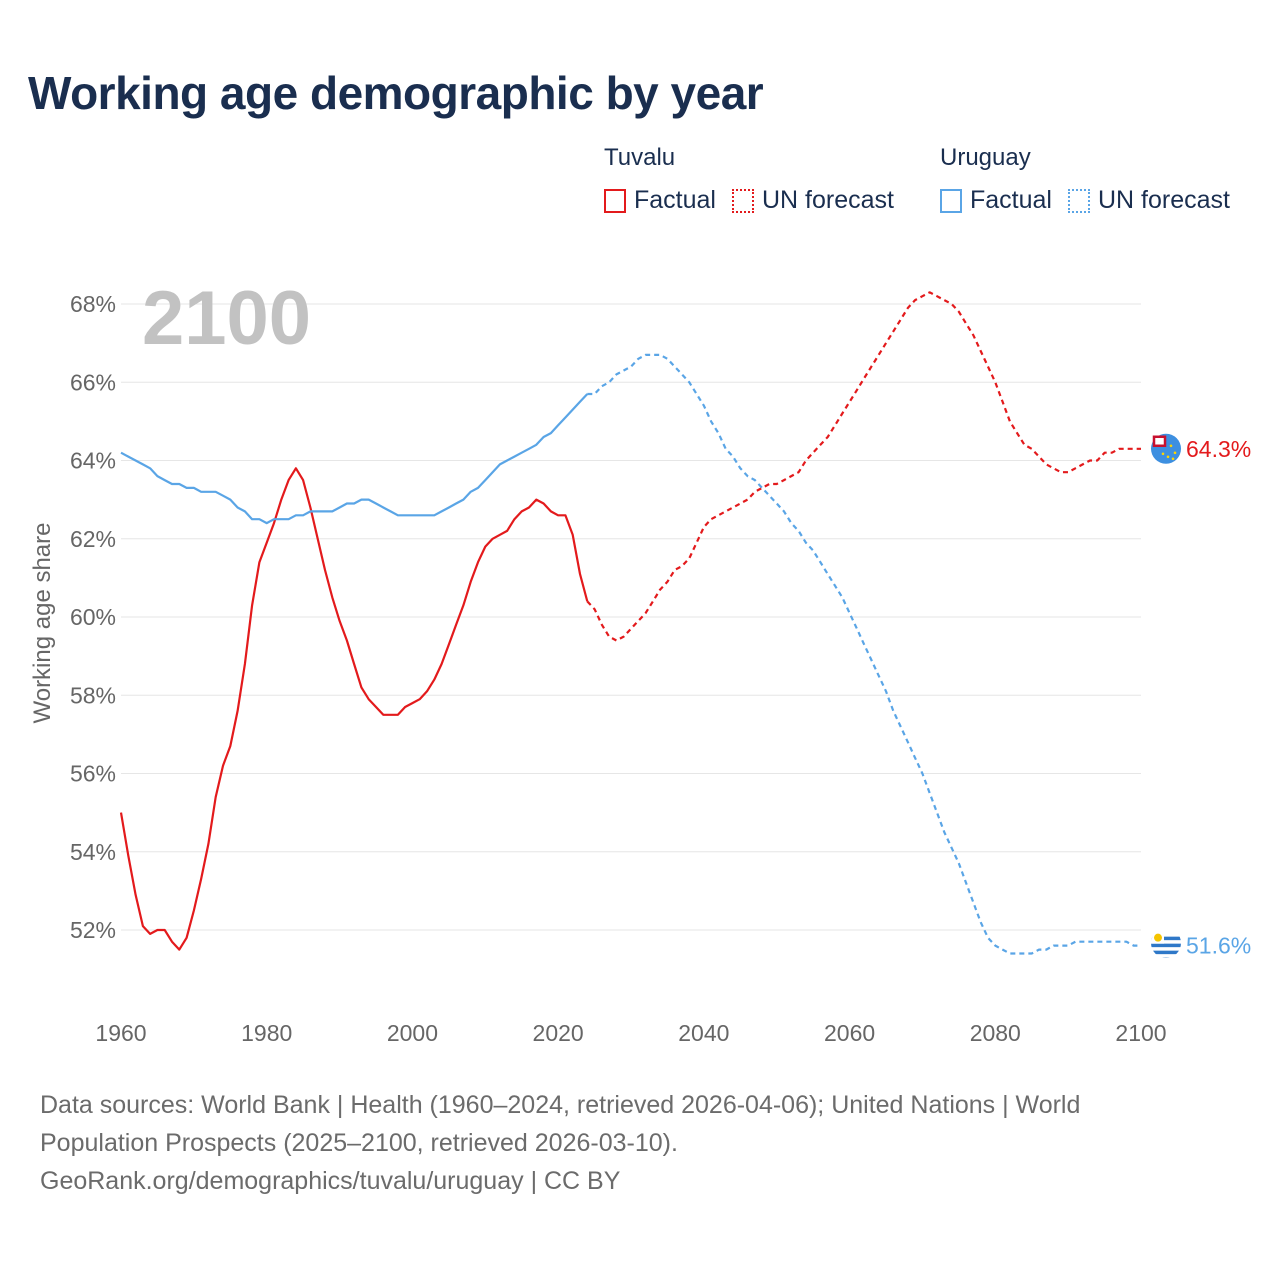 The height and width of the screenshot is (1280, 1280). Describe the element at coordinates (354, 709) in the screenshot. I see `series-line-tuvalu-factual` at that location.